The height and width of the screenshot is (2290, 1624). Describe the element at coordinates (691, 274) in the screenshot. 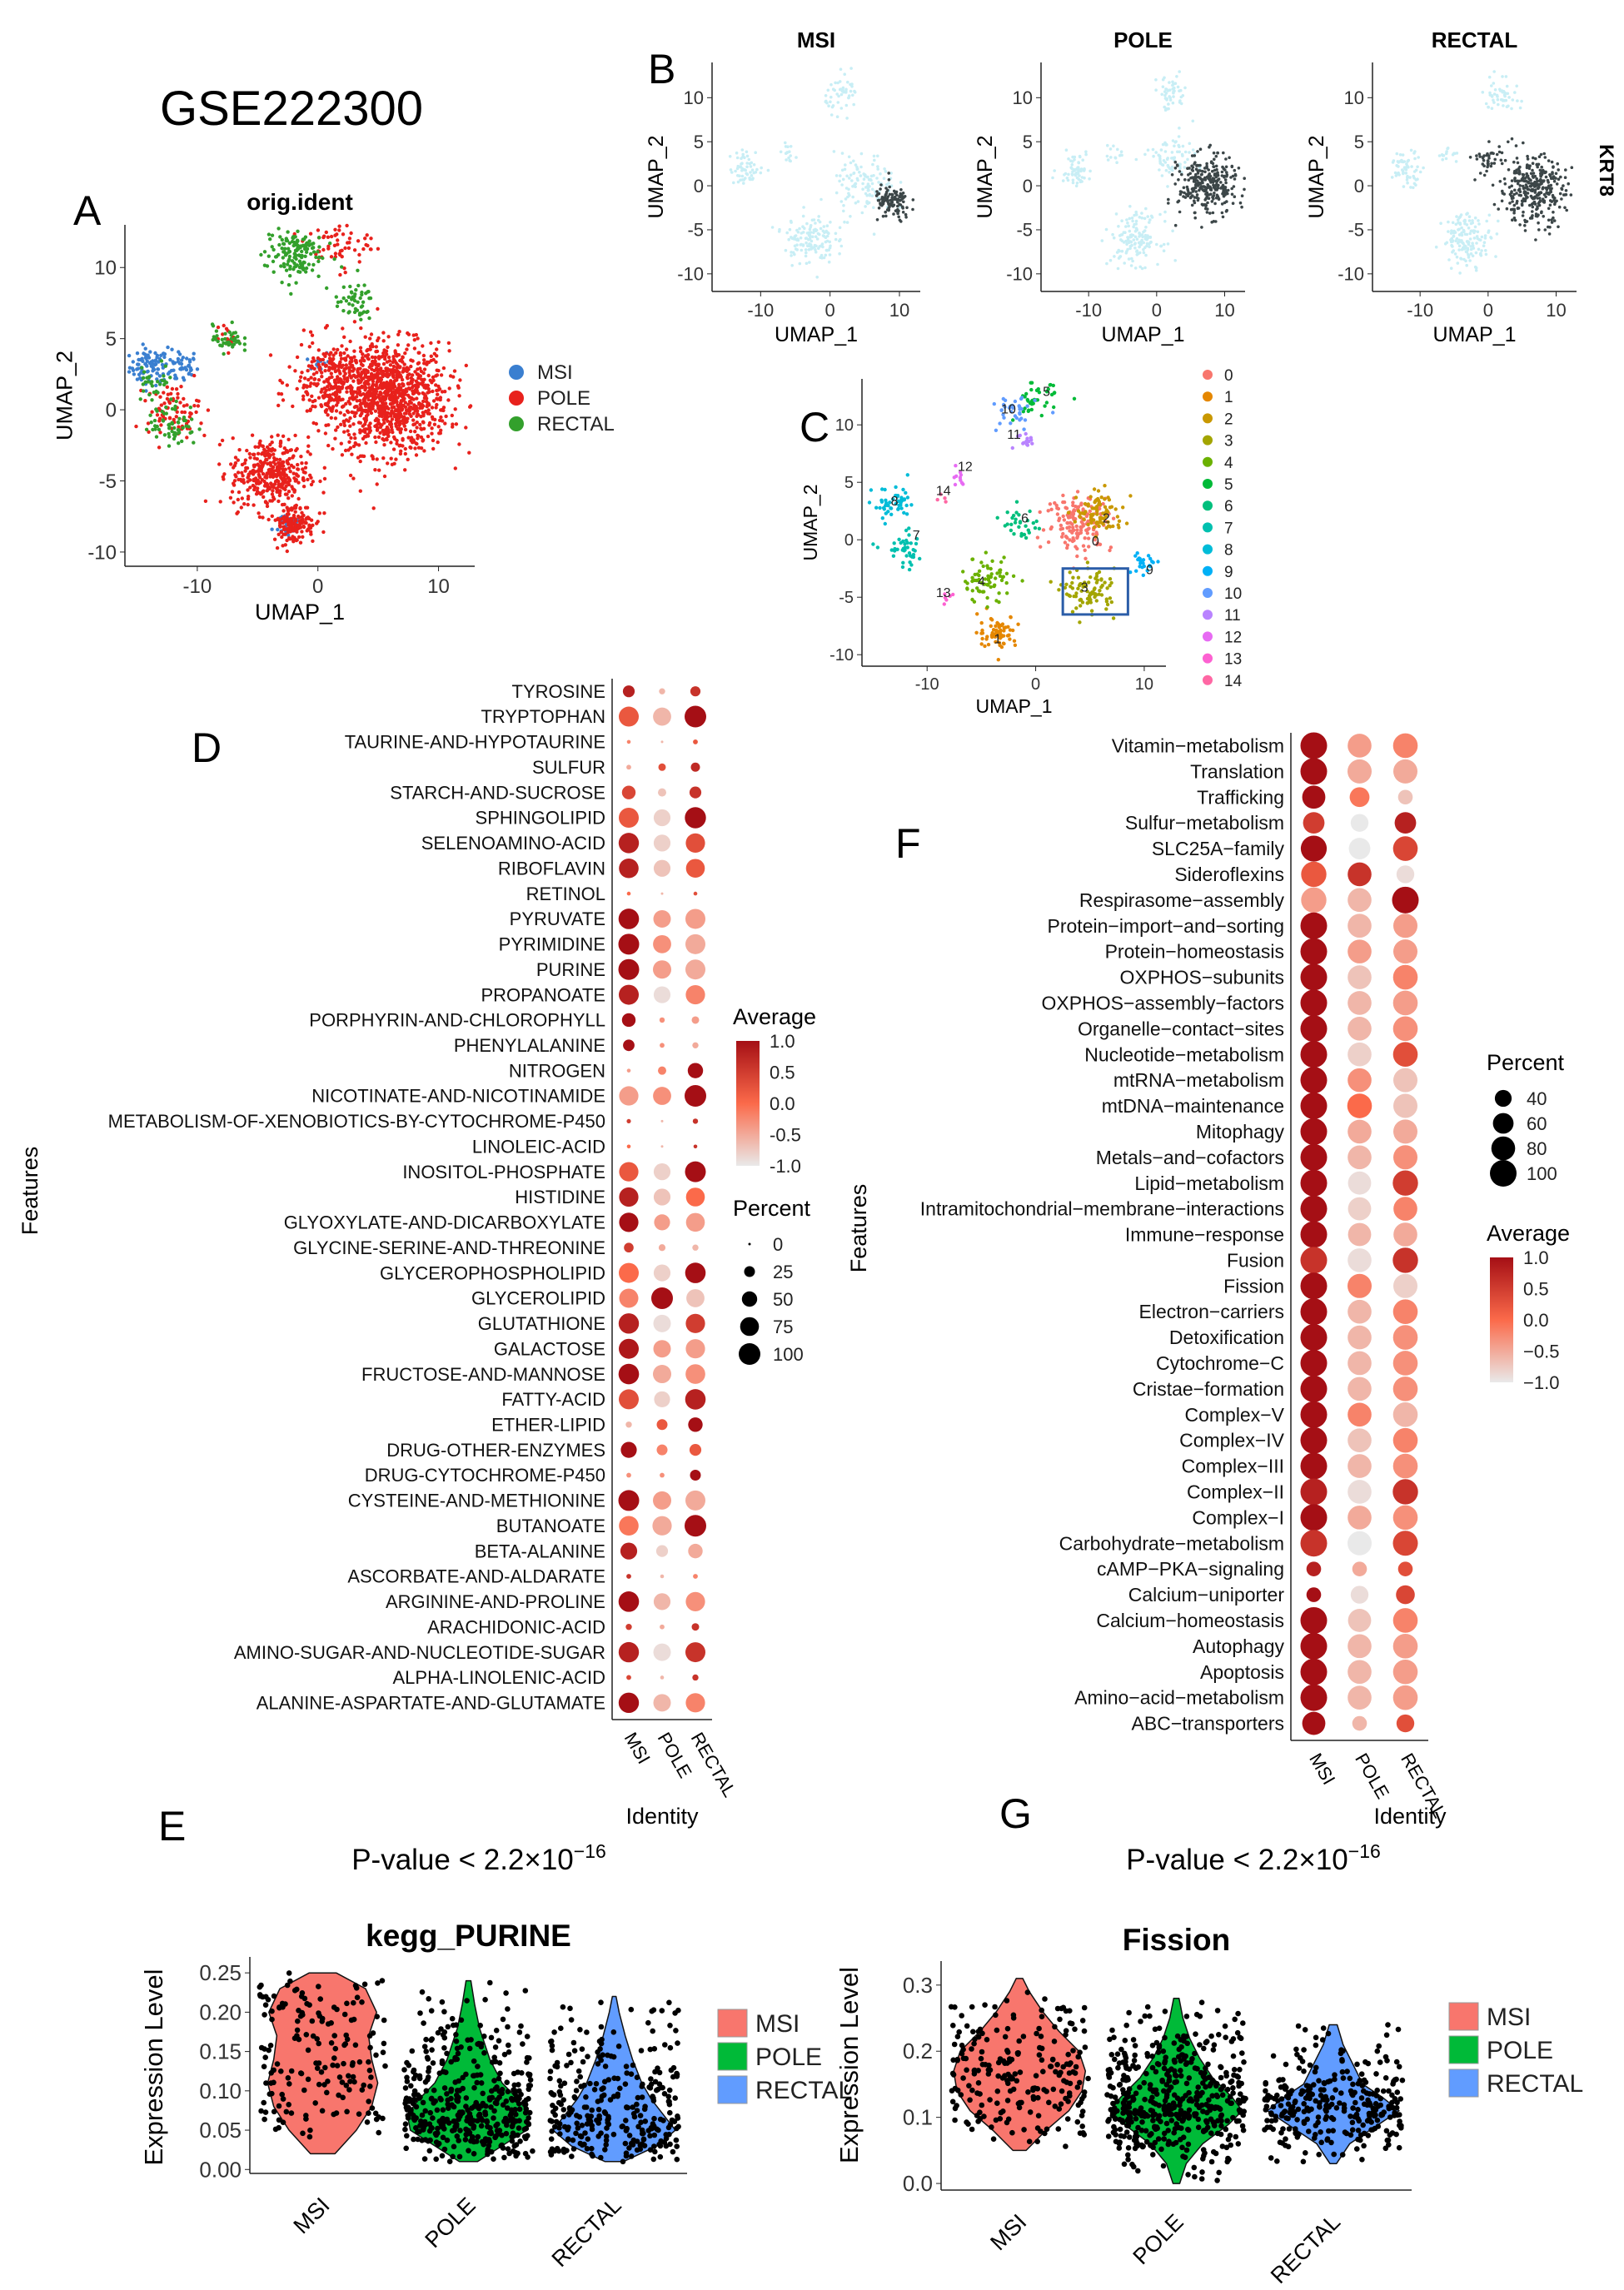

I see `y-tick-label: -10` at that location.